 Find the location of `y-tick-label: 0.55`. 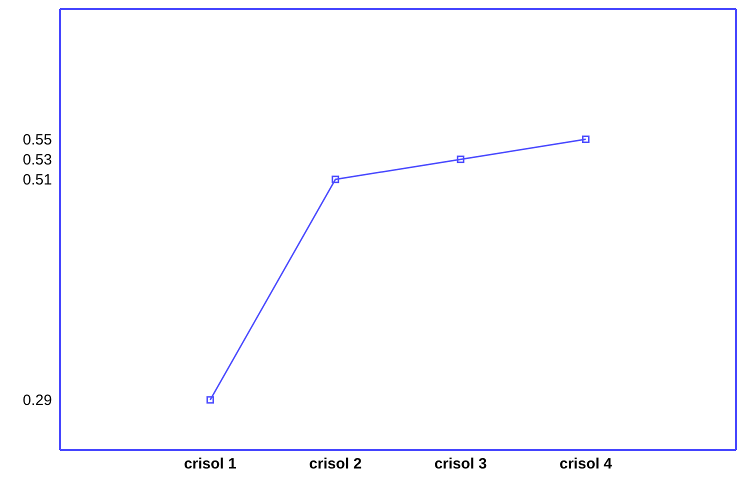

y-tick-label: 0.55 is located at coordinates (37, 140).